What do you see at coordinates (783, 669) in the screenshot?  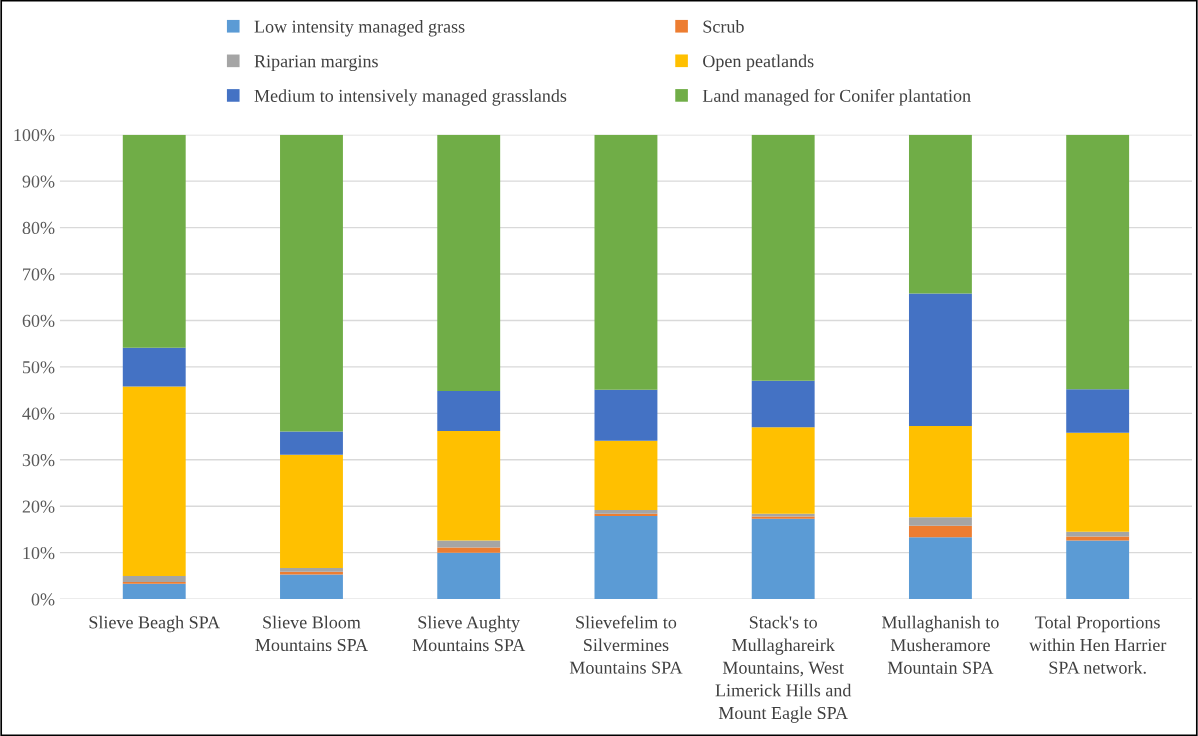 I see `x-tick-label: Stack's to Mullaghareirk Mountains, West Limerick Hills and Mount Eagle SPA` at bounding box center [783, 669].